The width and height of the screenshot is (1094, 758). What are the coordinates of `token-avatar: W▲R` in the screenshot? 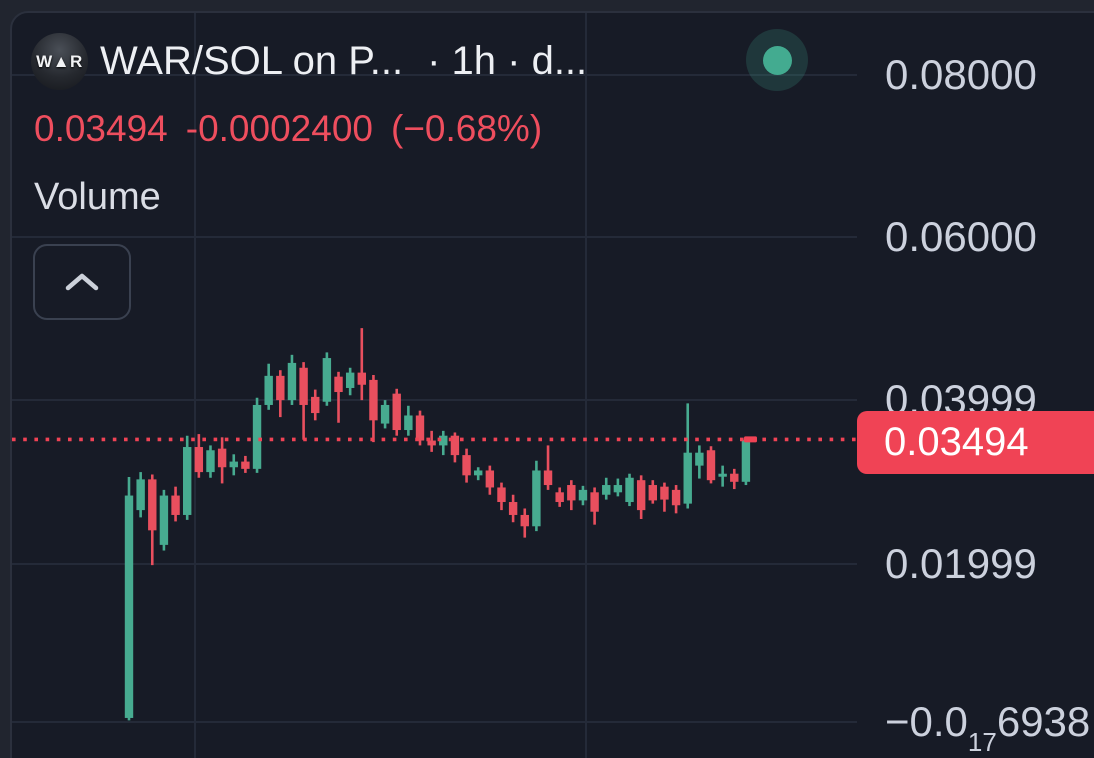 It's located at (59, 61).